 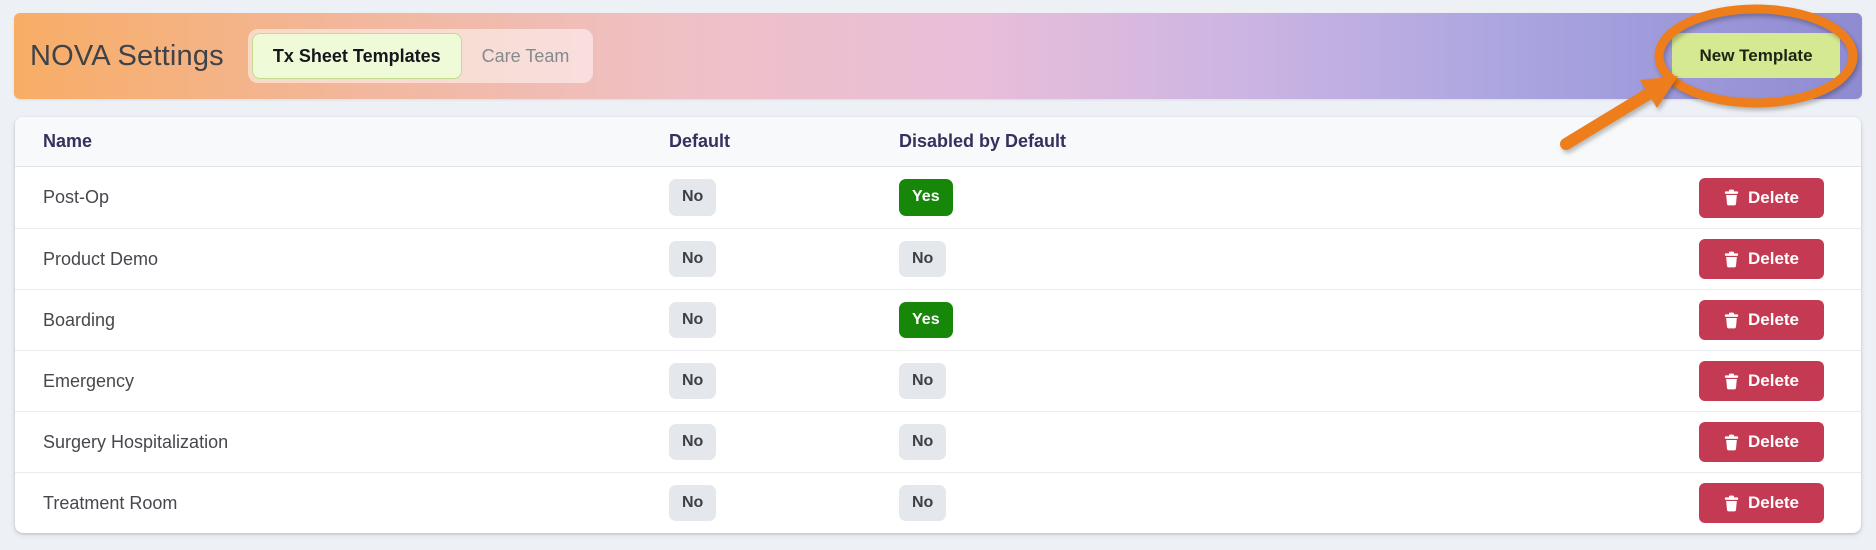 What do you see at coordinates (101, 258) in the screenshot?
I see `template-name: Product Demo` at bounding box center [101, 258].